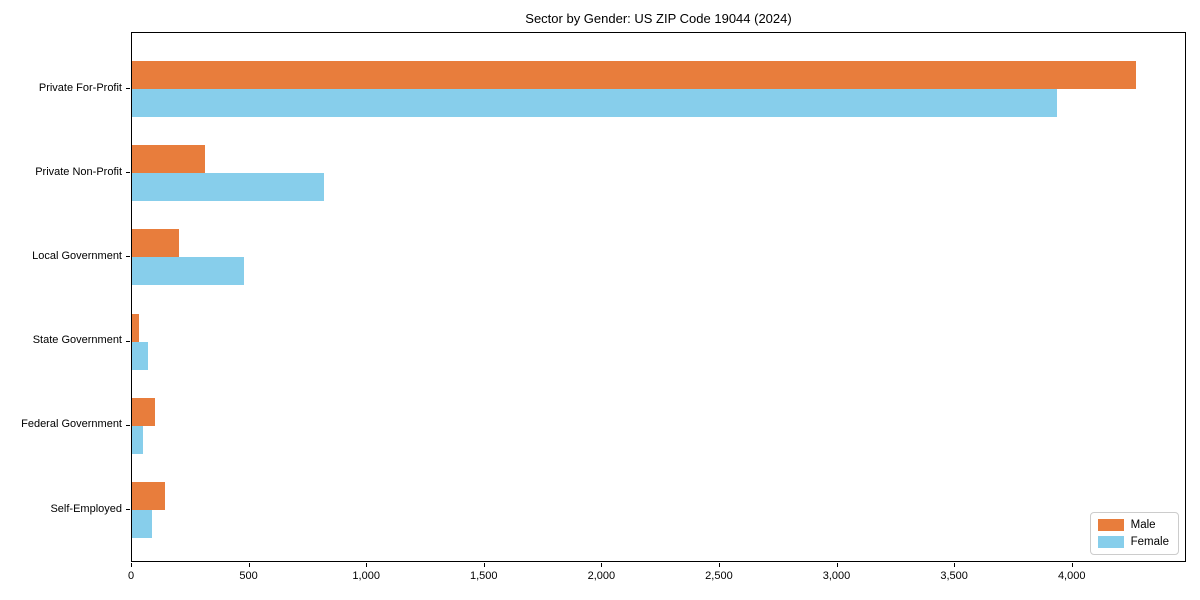  Describe the element at coordinates (131, 576) in the screenshot. I see `x-tick-label: 0` at that location.